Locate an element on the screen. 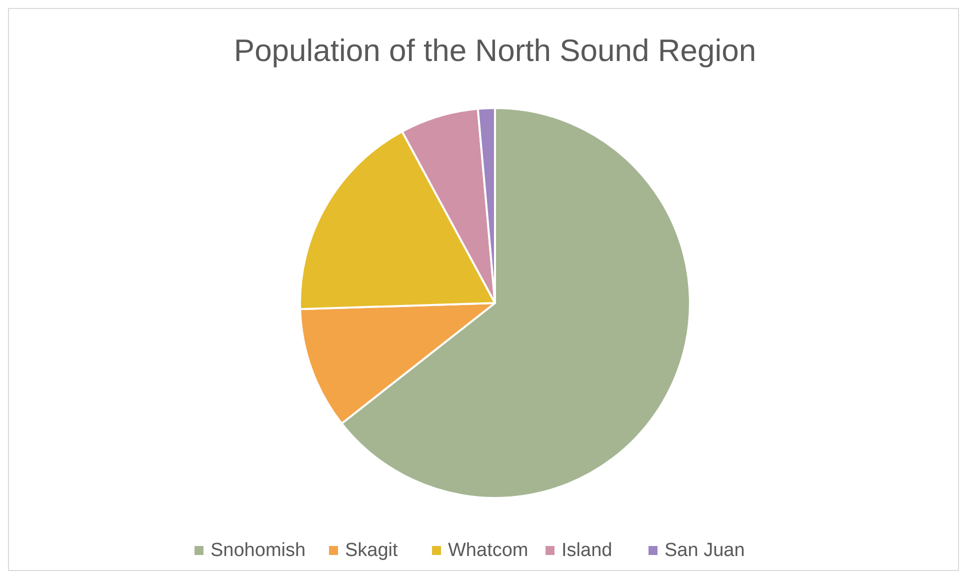  chart-title: Population of the North Sound Region is located at coordinates (495, 50).